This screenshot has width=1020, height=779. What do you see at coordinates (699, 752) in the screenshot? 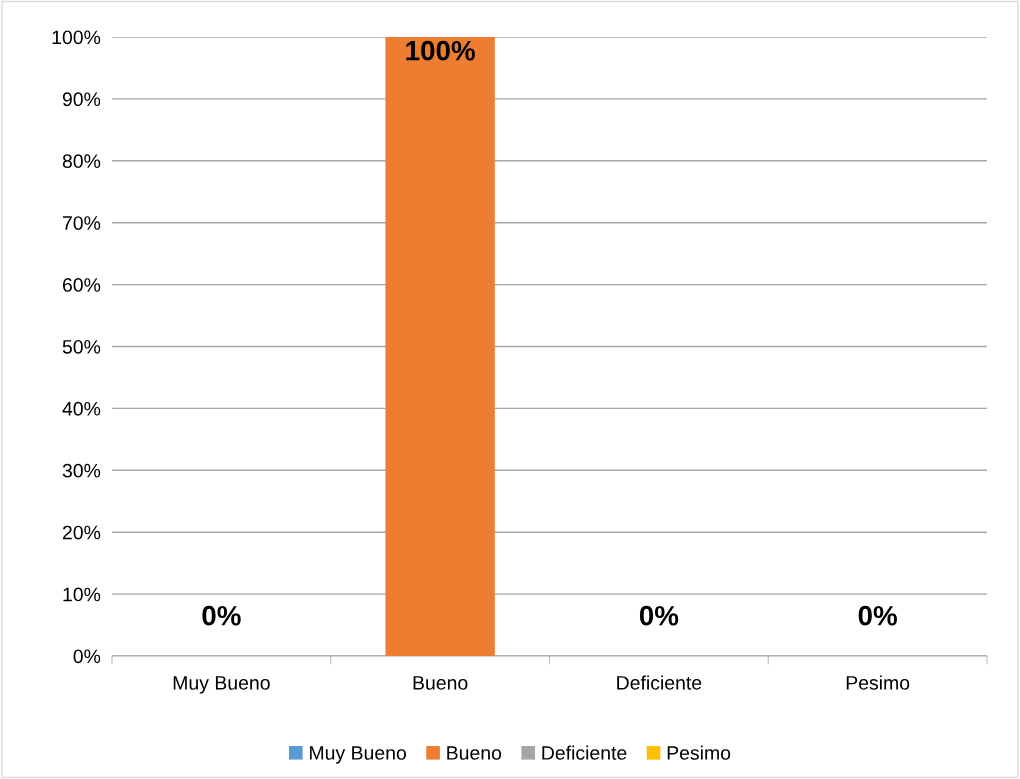
I see `legend-label: Pesimo` at bounding box center [699, 752].